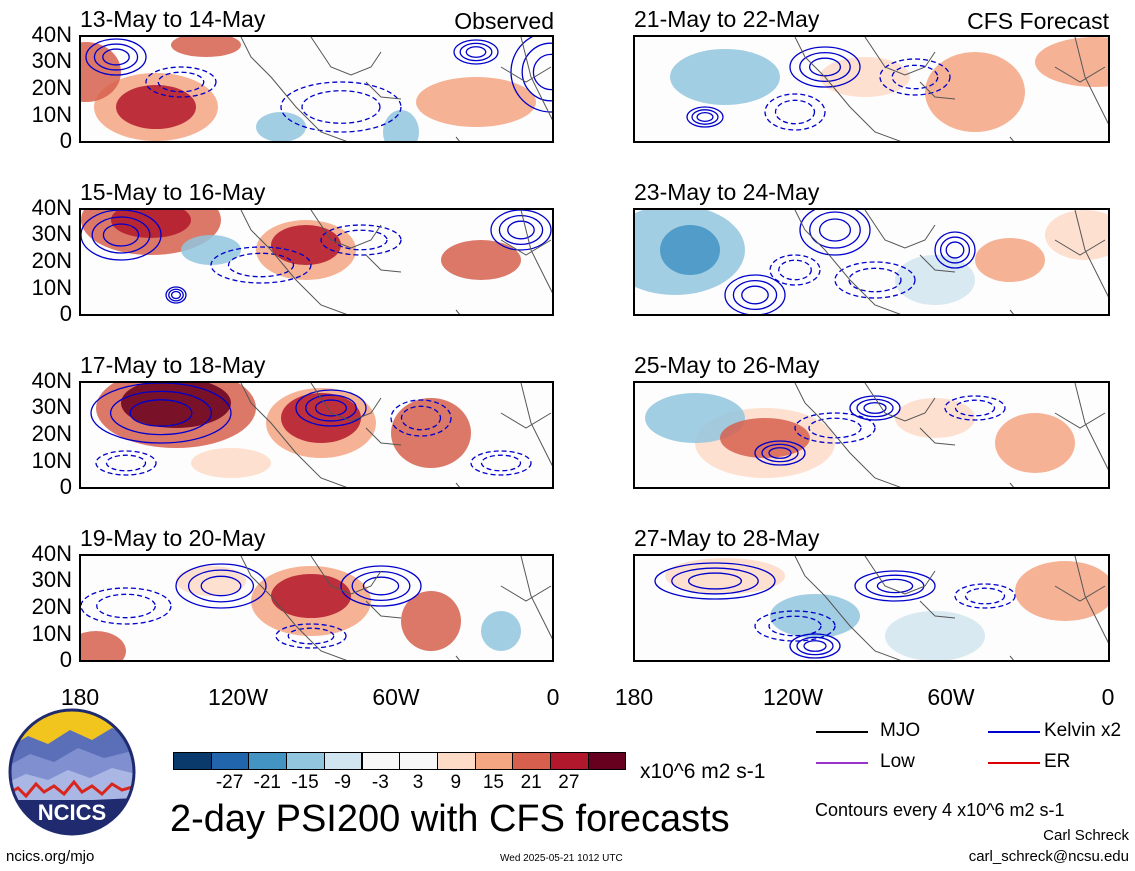 The height and width of the screenshot is (871, 1135). What do you see at coordinates (51, 114) in the screenshot?
I see `y-label-row1-3: 10N` at bounding box center [51, 114].